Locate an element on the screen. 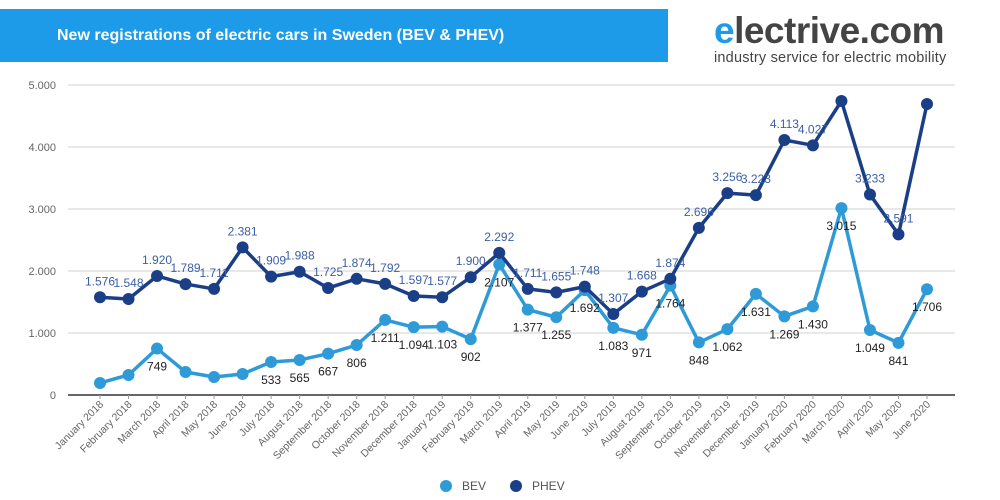  data-label-bev: 1.706 is located at coordinates (927, 307).